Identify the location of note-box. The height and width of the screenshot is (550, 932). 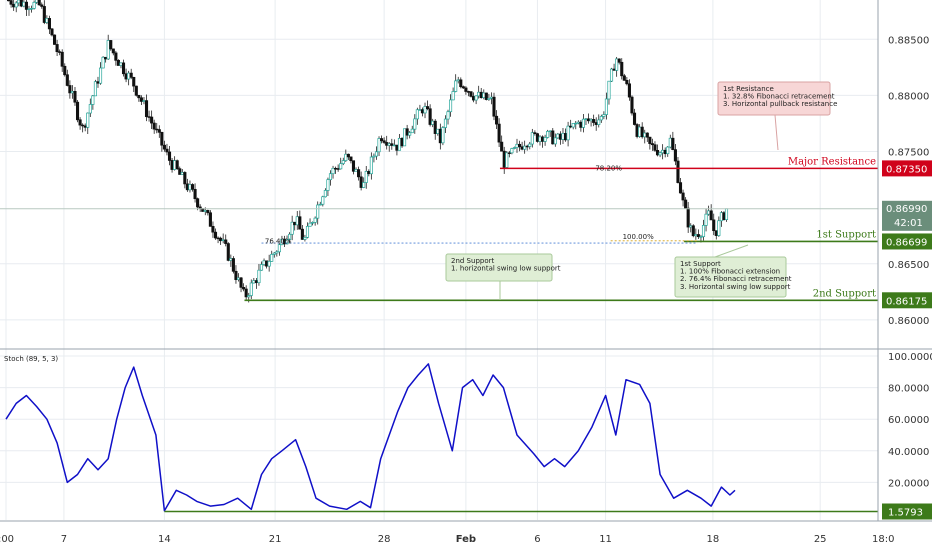
(730, 277).